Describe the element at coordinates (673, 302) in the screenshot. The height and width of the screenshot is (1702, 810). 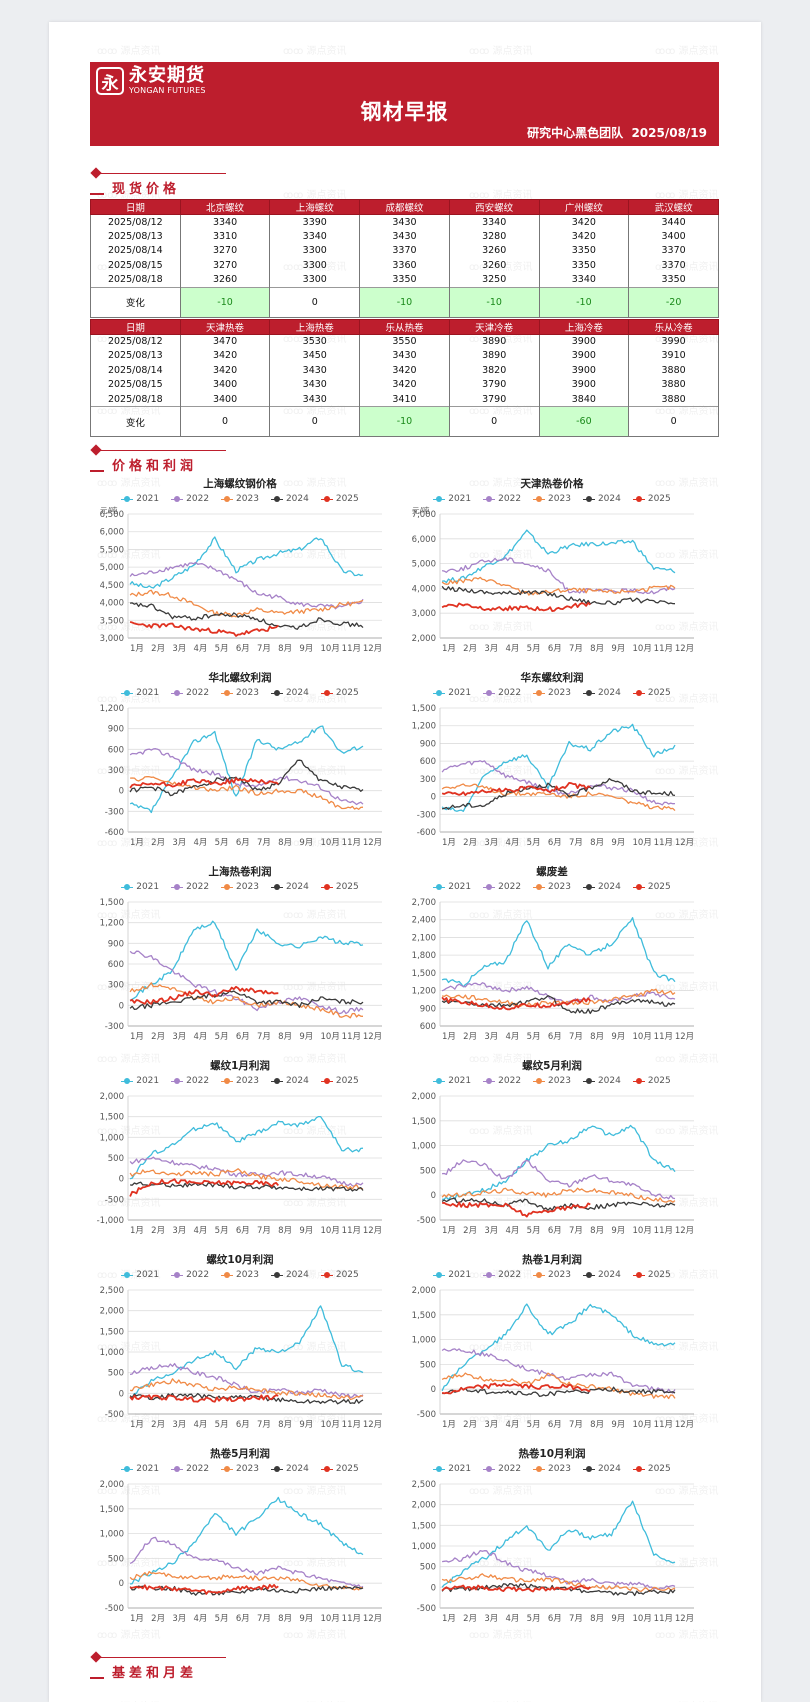
I see `change-cell: -20` at that location.